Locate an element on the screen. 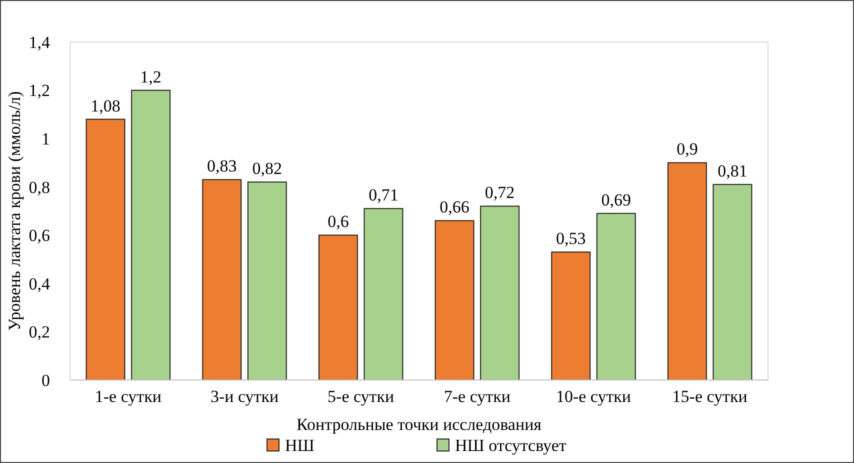 This screenshot has height=463, width=854. y-tick-label: 1,4 is located at coordinates (39, 42).